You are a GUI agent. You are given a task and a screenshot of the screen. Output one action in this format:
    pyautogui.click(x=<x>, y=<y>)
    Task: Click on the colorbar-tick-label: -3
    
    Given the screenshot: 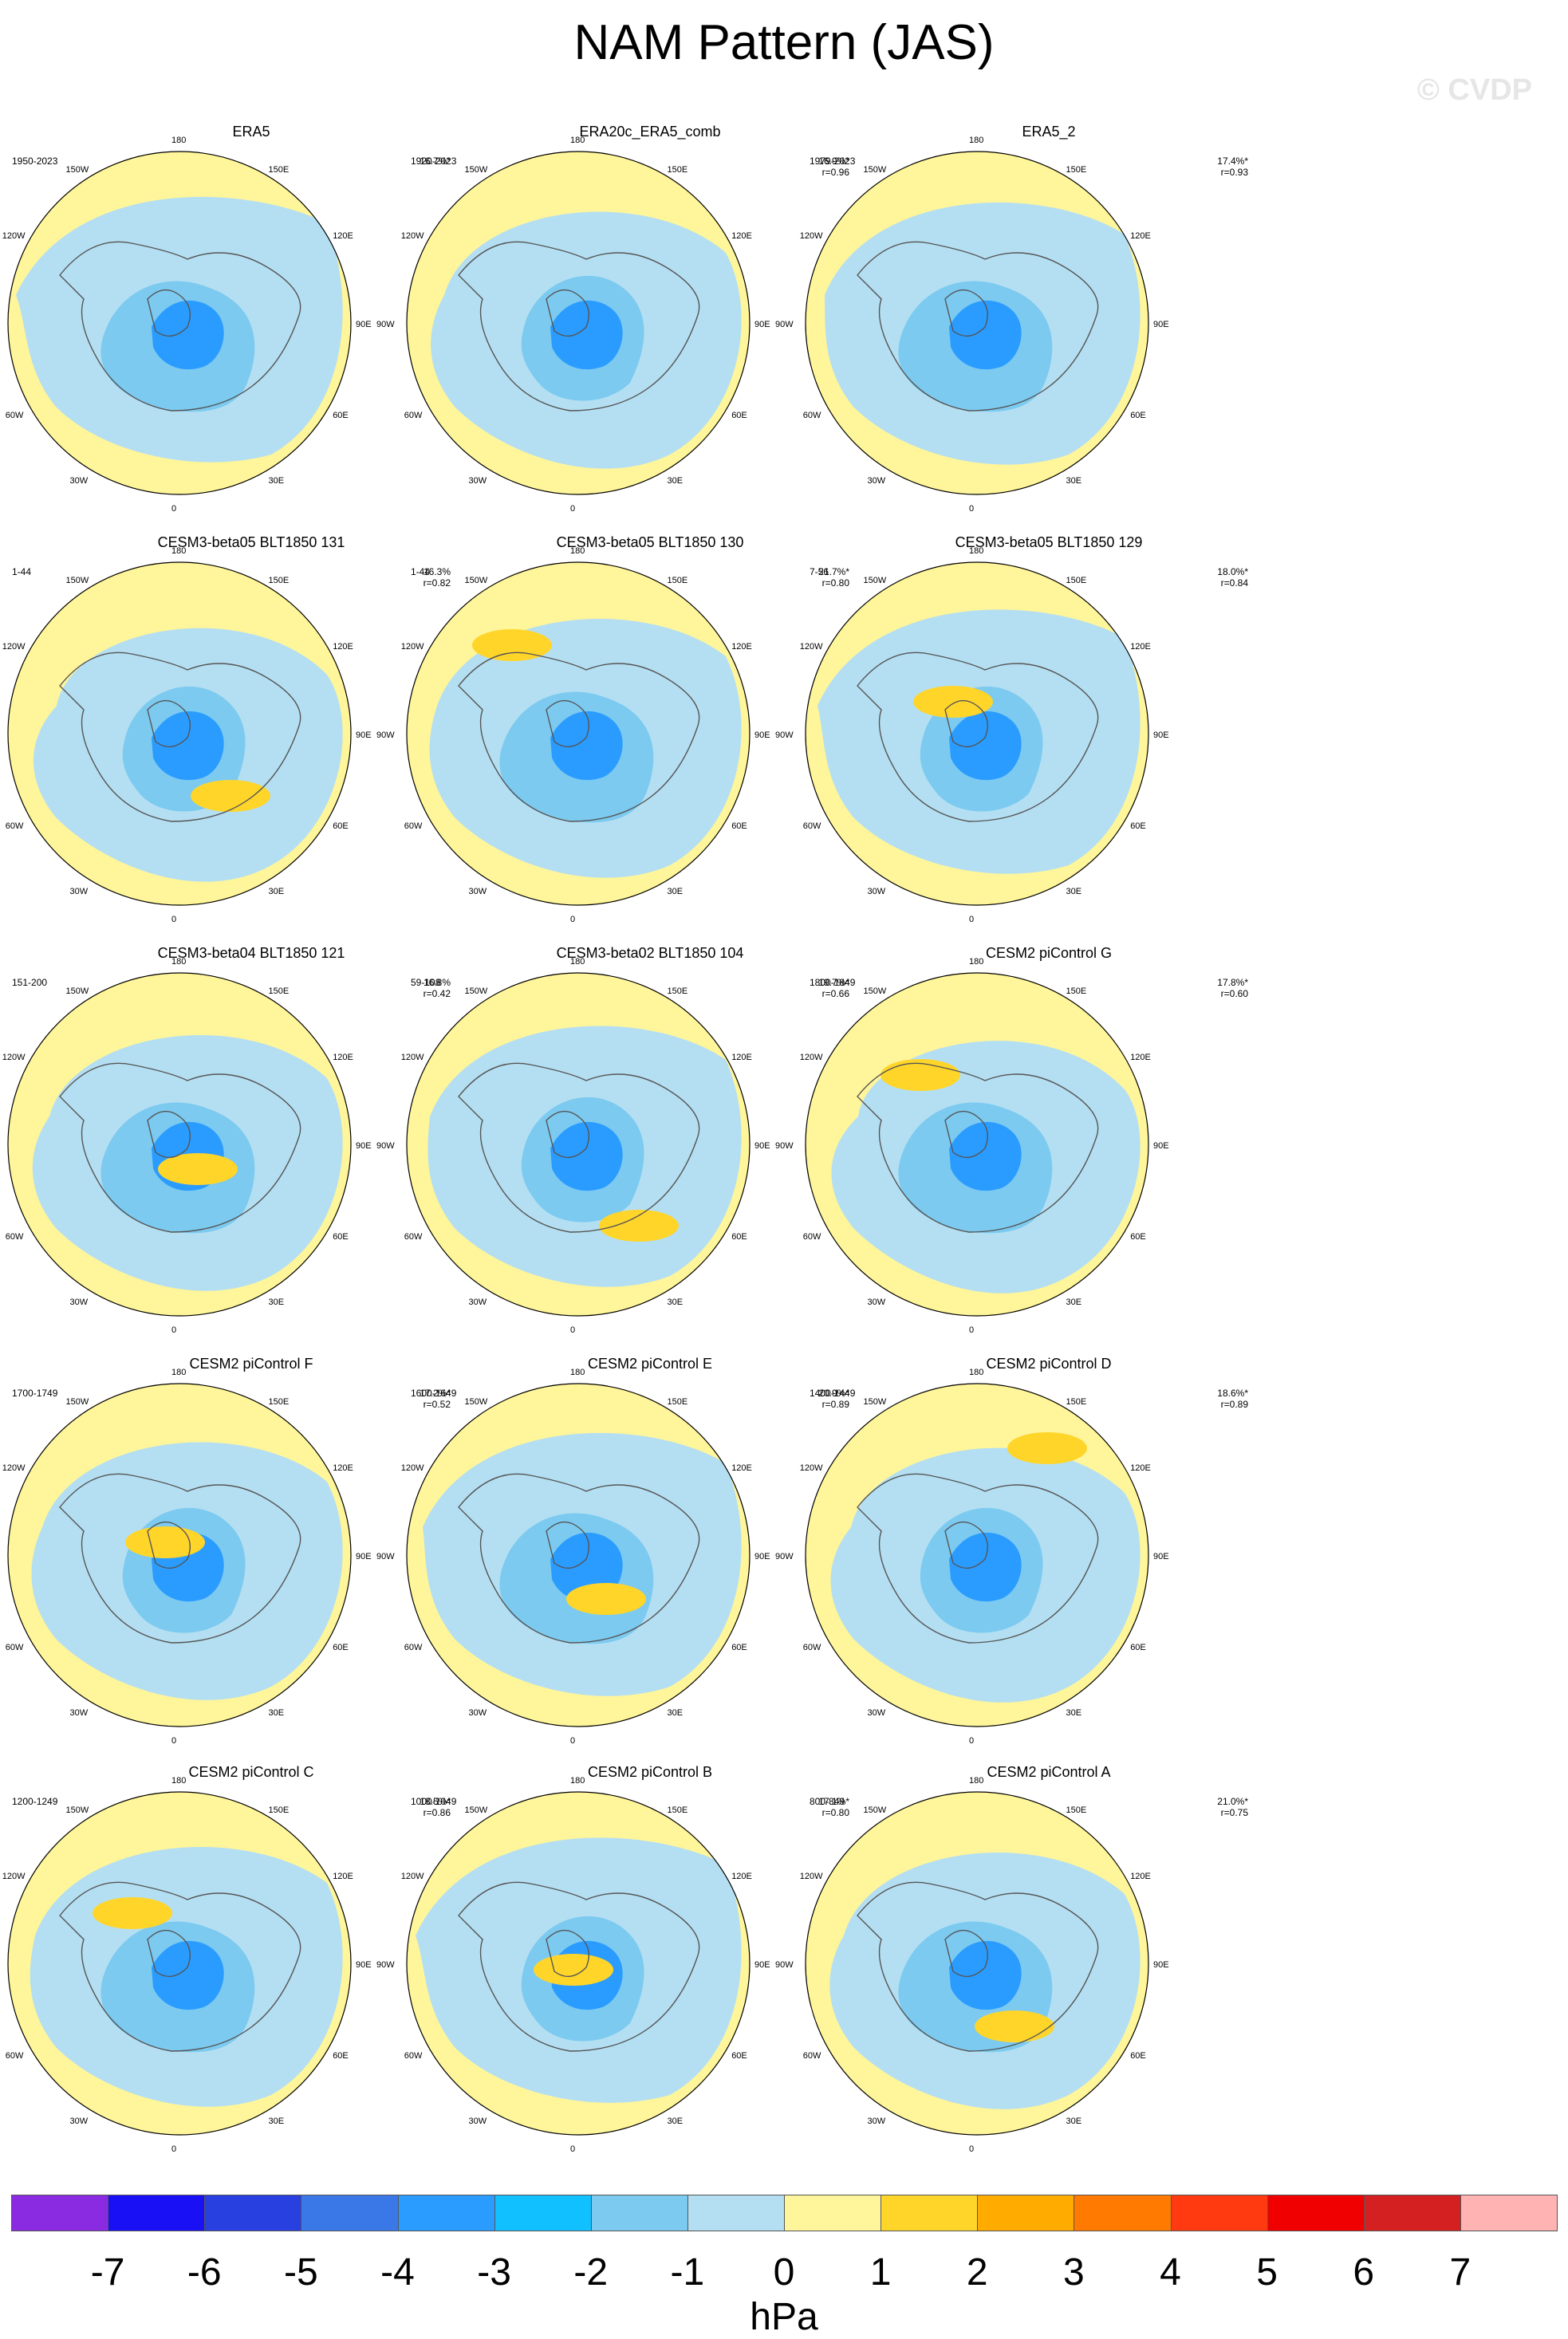 What is the action you would take?
    pyautogui.click(x=494, y=2273)
    